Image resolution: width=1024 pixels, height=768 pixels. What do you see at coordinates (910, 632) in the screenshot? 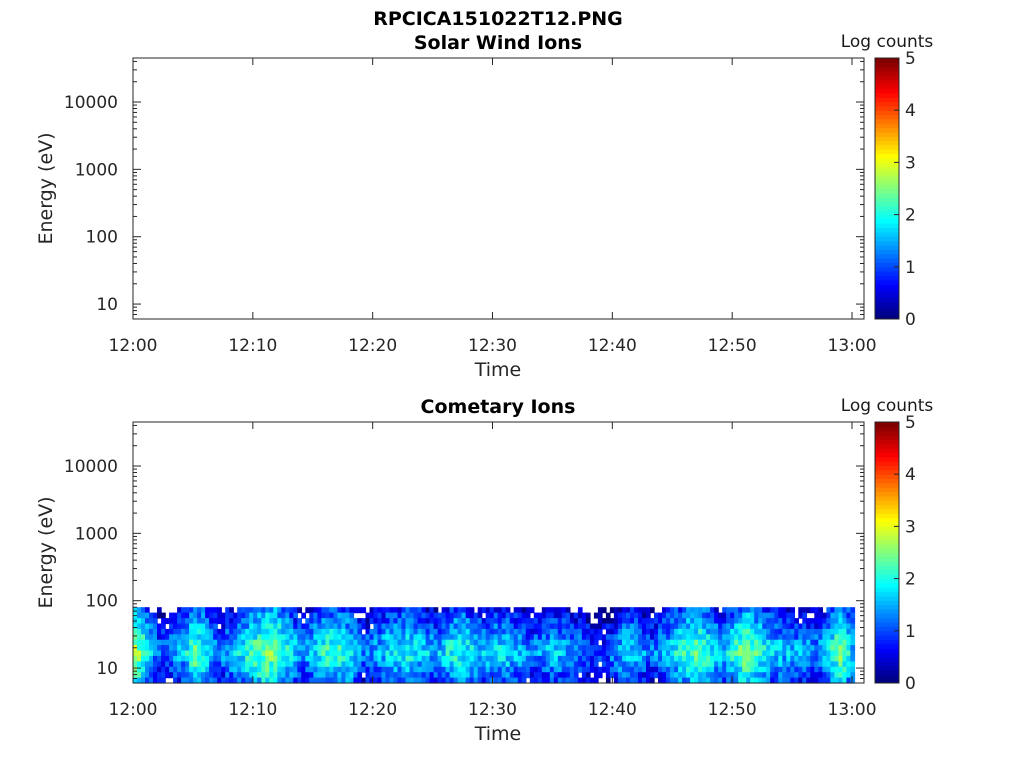
I see `colorbar-tick-label: 1` at bounding box center [910, 632].